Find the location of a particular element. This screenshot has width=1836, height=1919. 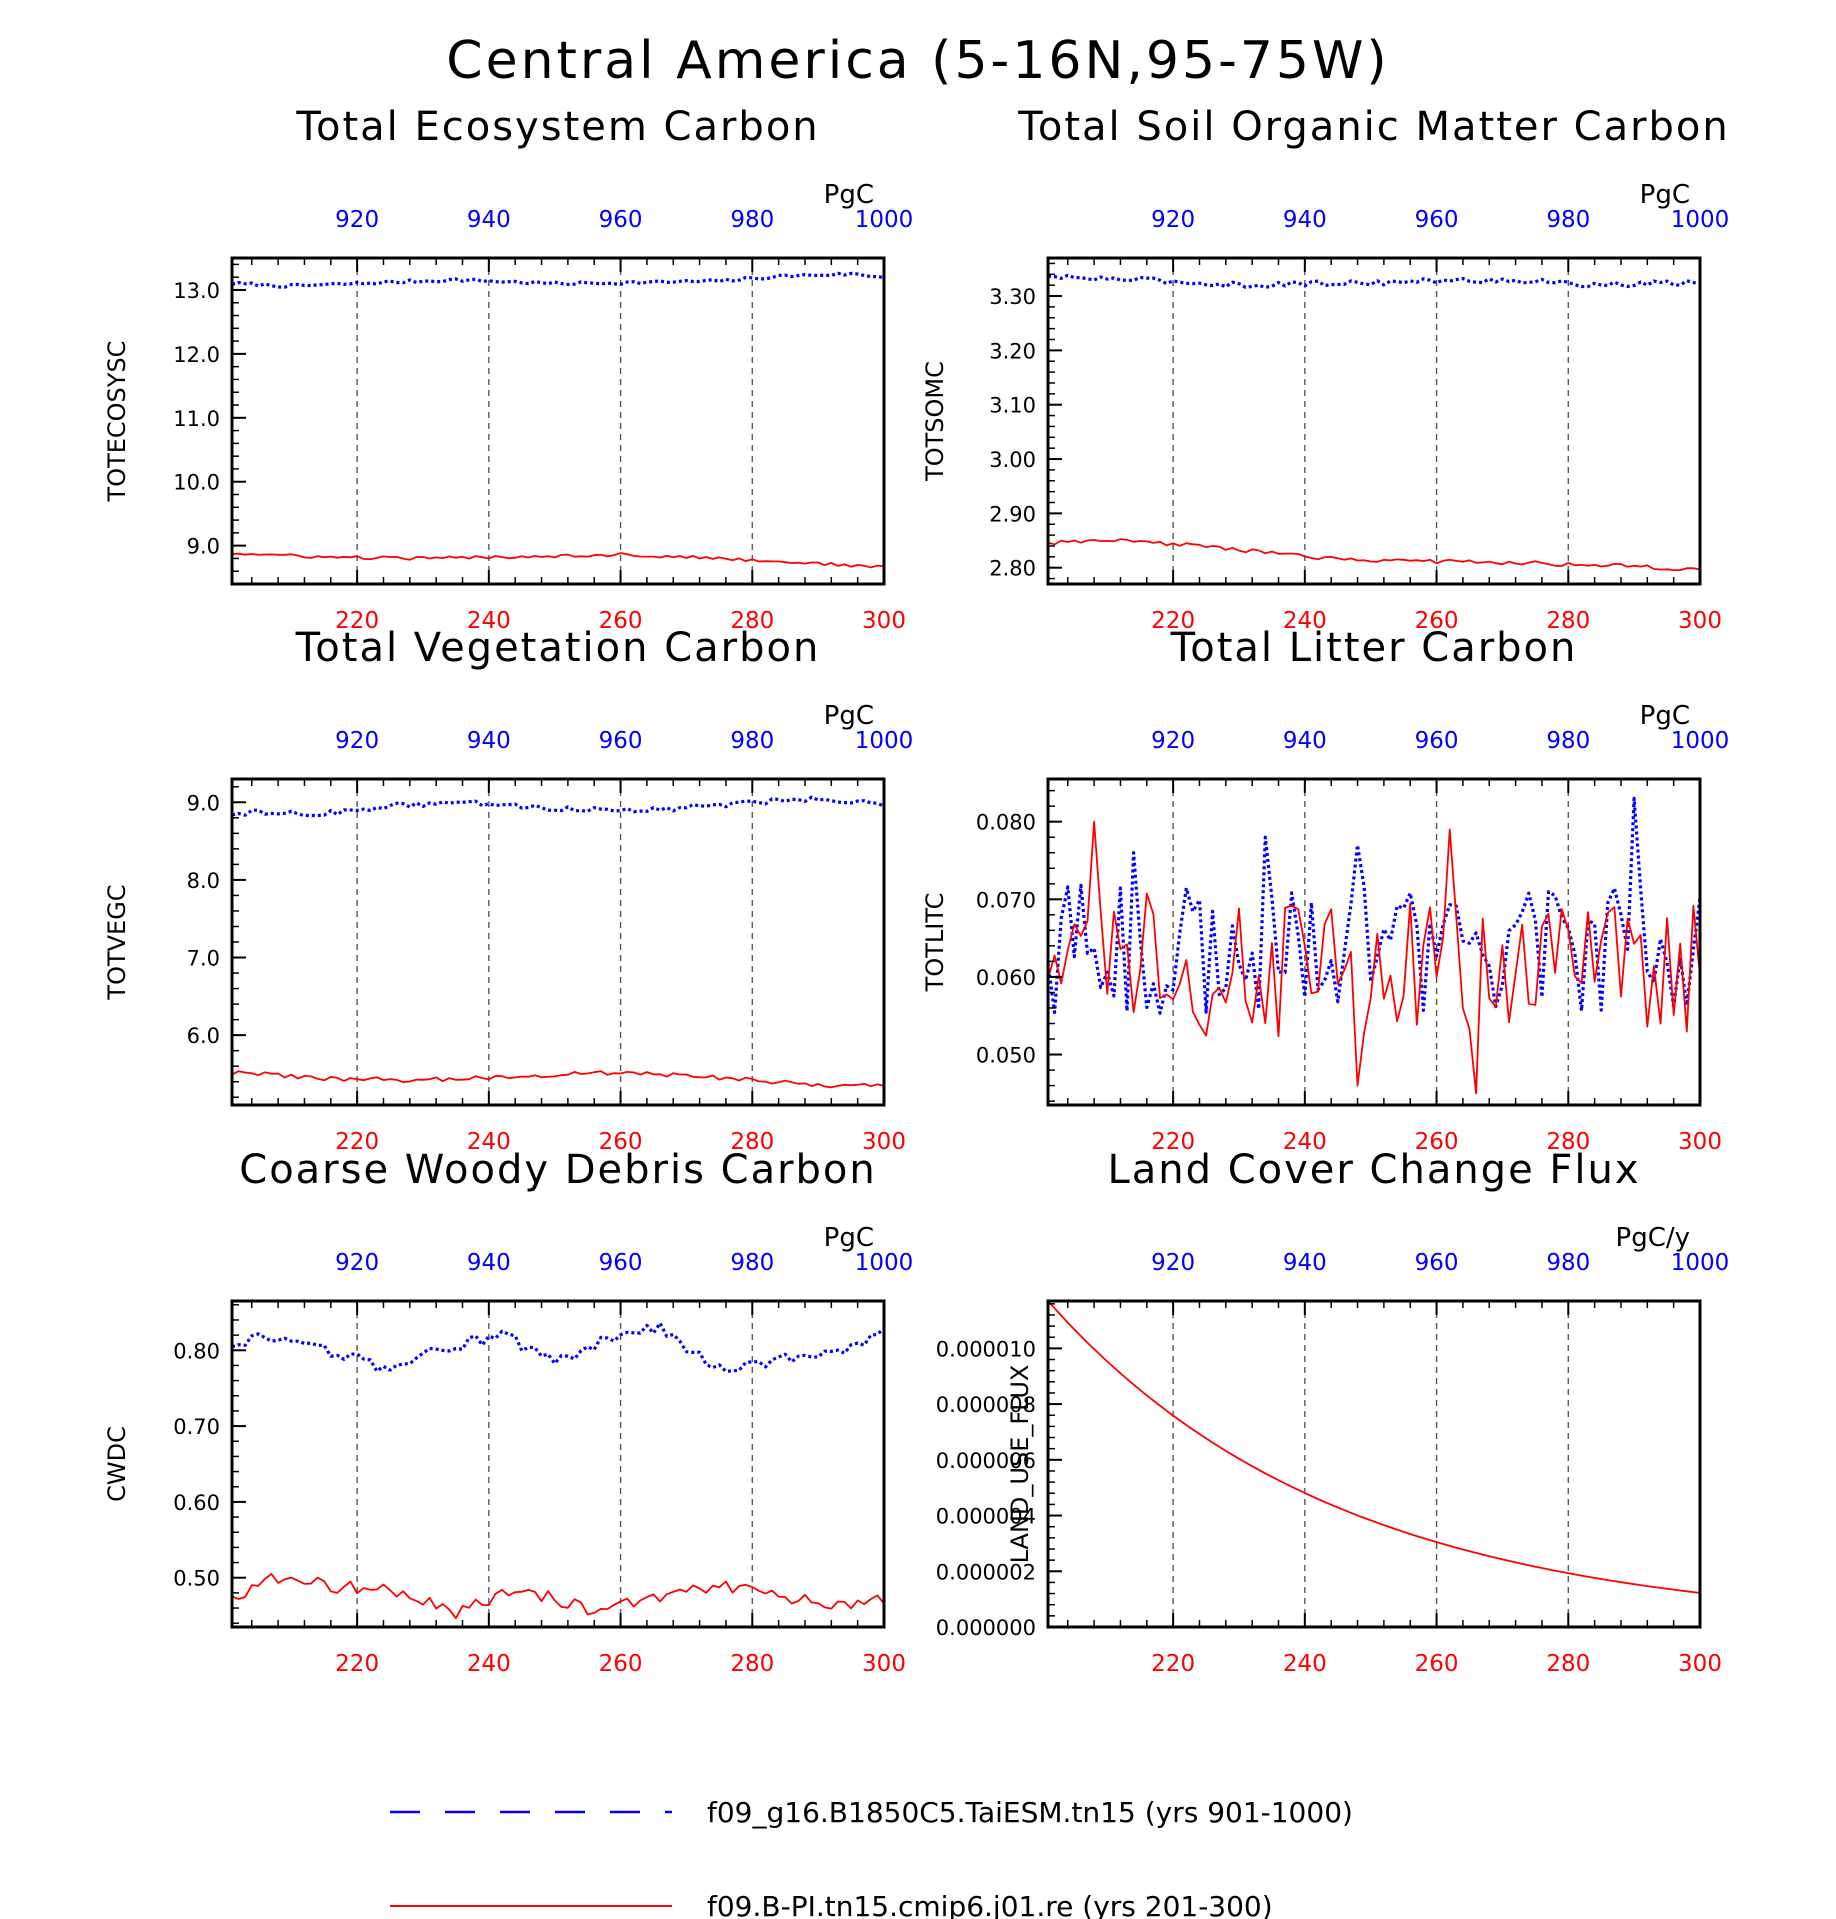

y-tick-label: 0.000008 is located at coordinates (986, 1405).